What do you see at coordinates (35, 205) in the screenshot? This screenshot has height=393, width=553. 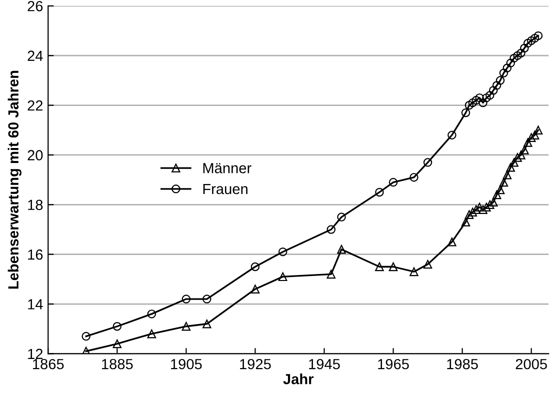 I see `y-tick-label: 18` at bounding box center [35, 205].